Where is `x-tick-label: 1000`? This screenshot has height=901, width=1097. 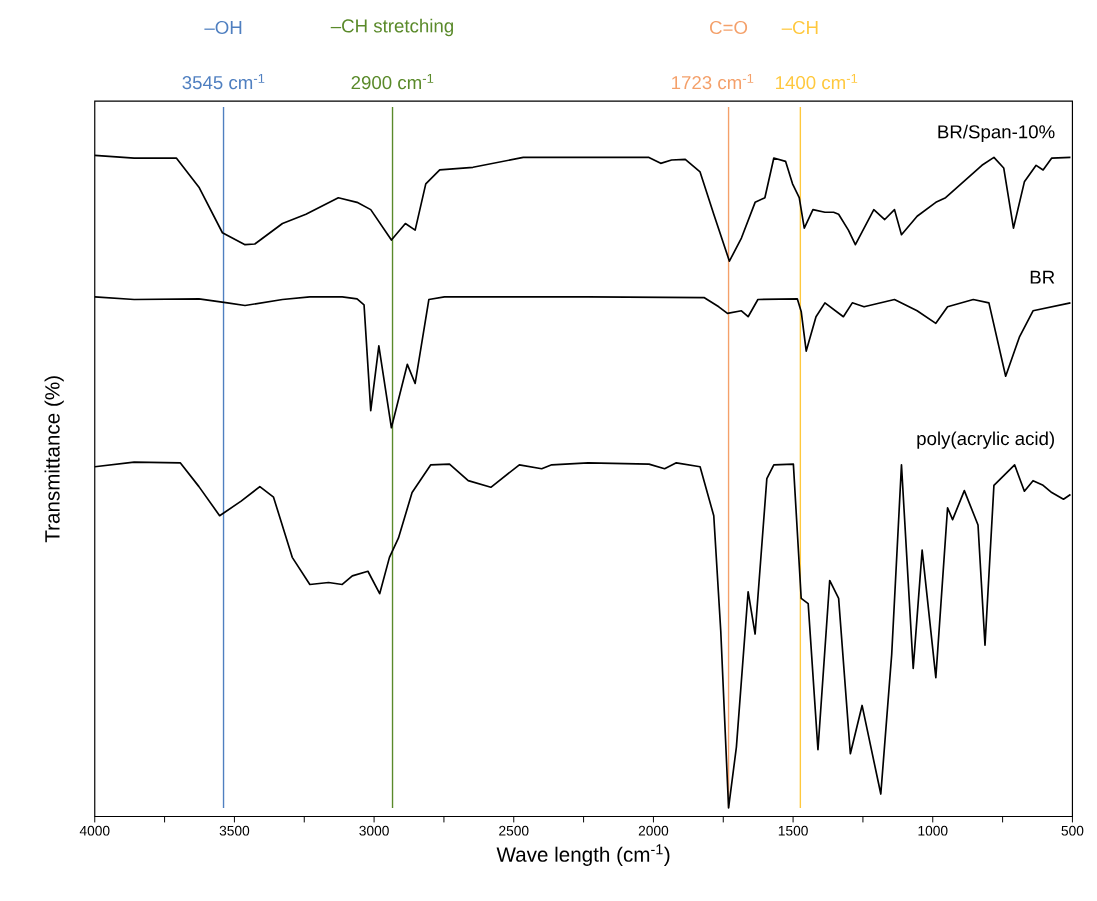 x-tick-label: 1000 is located at coordinates (933, 830).